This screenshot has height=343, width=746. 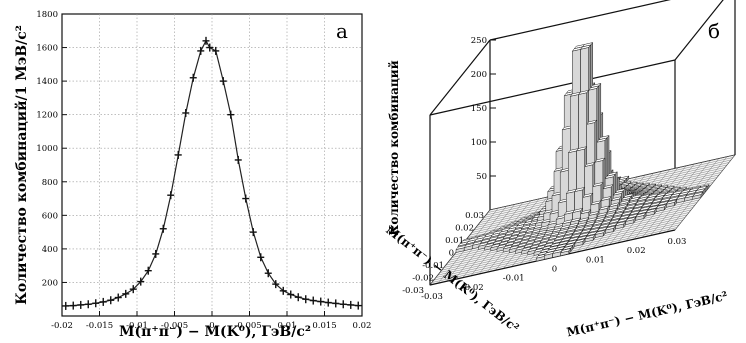 I want to click on x-axis-label-b: M(π⁺π⁻) − M(K⁰), ГэВ/c², so click(x=647, y=314).